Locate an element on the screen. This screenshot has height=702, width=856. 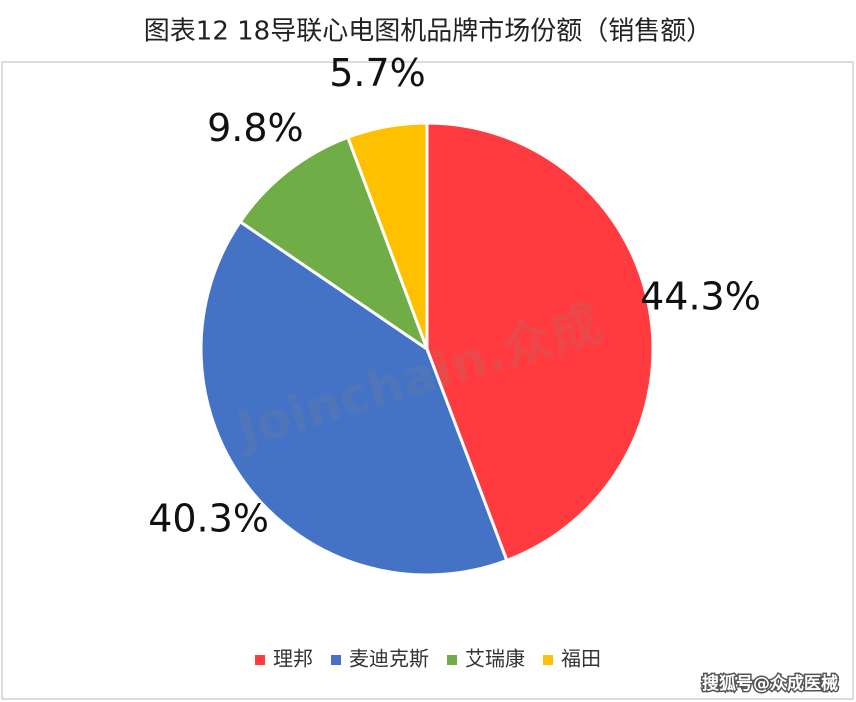
footer: 搜狐号@众成医械 is located at coordinates (770, 683).